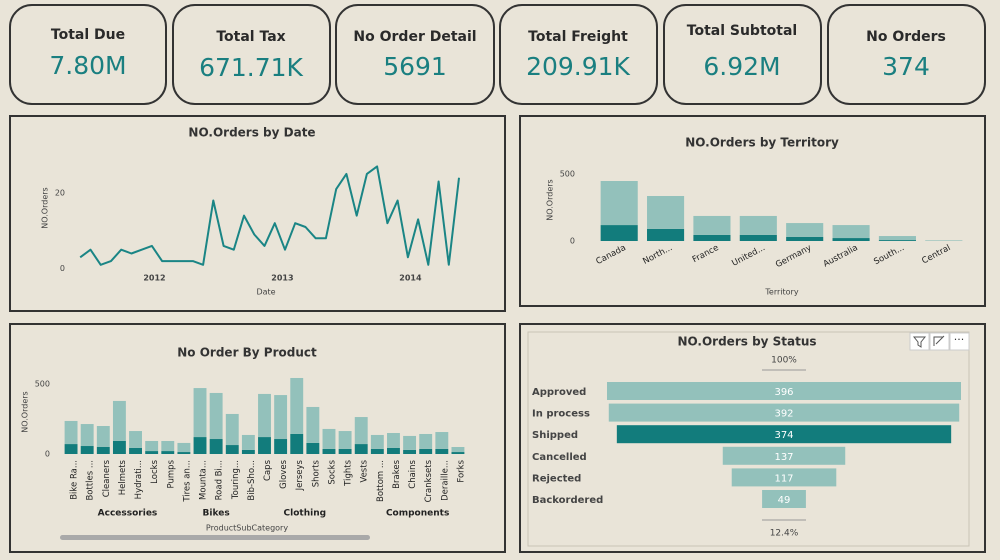 This screenshot has width=1000, height=560. Describe the element at coordinates (251, 133) in the screenshot. I see `chart-title: NO.Orders by Date` at that location.